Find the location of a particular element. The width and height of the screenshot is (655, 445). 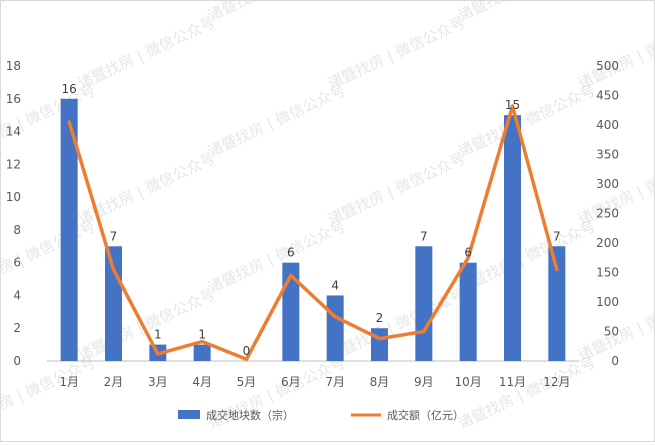

category-tick-label: 9月 is located at coordinates (424, 382).